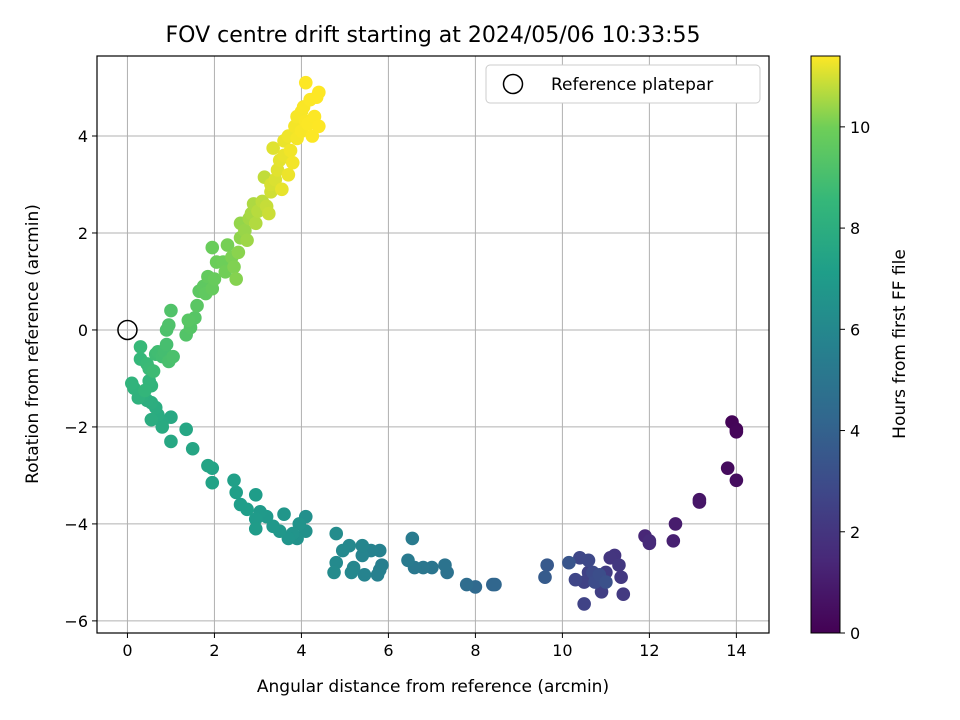 Image resolution: width=960 pixels, height=720 pixels. What do you see at coordinates (33, 344) in the screenshot?
I see `y-axis-label: Rotation from reference (arcmin)` at bounding box center [33, 344].